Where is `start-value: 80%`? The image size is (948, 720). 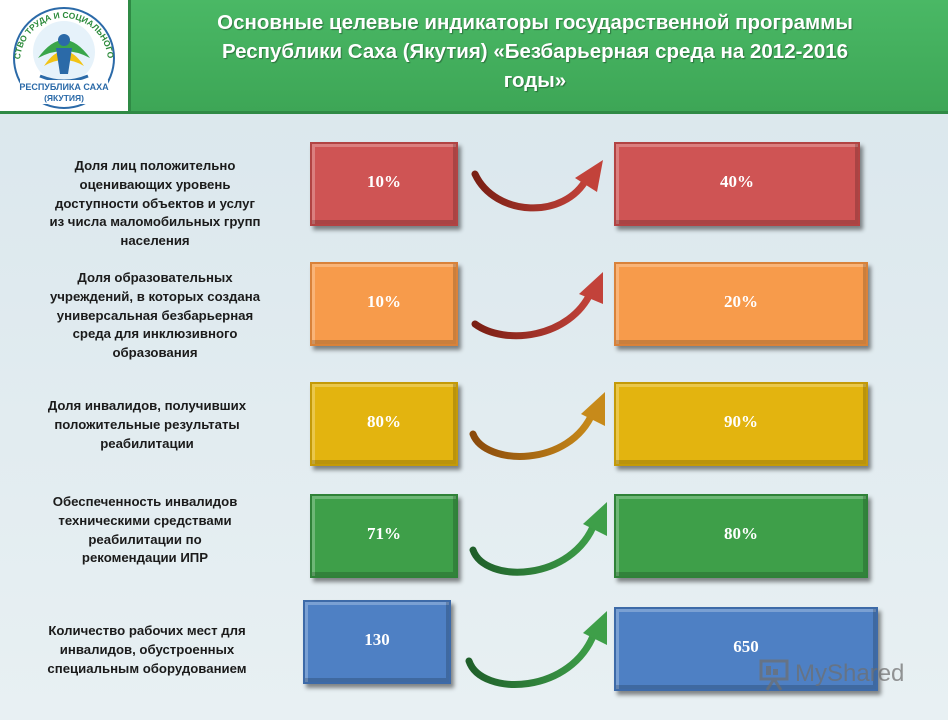 start-value: 80% is located at coordinates (384, 421).